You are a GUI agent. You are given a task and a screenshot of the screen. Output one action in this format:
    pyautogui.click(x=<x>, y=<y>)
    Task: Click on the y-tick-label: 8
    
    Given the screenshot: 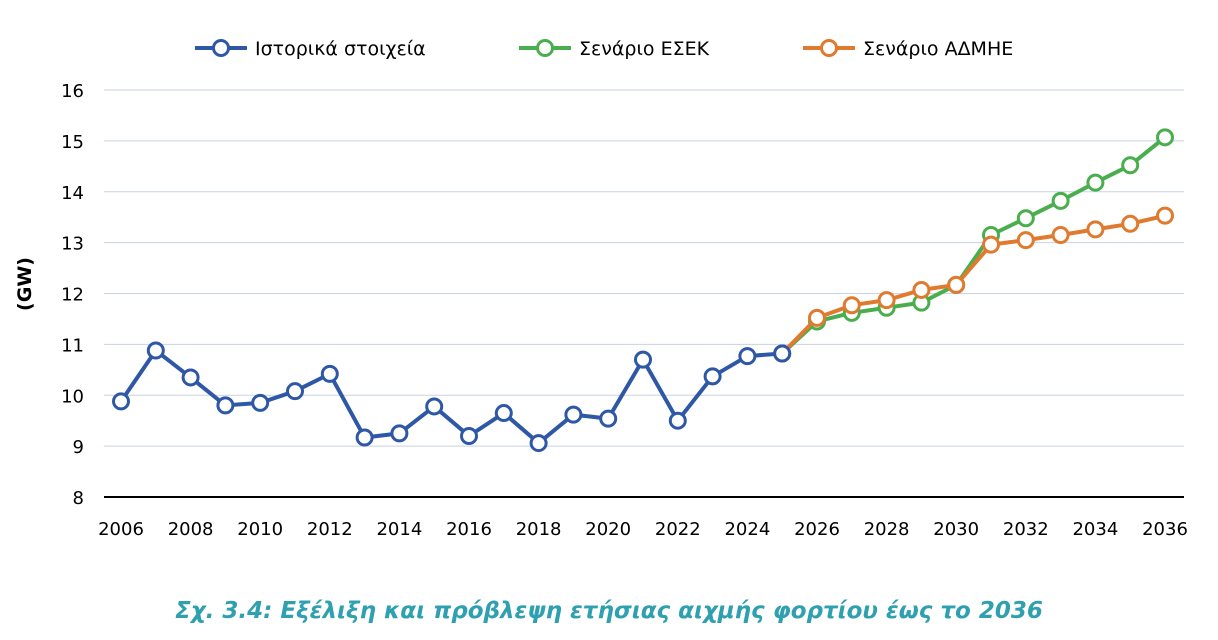 What is the action you would take?
    pyautogui.click(x=78, y=498)
    